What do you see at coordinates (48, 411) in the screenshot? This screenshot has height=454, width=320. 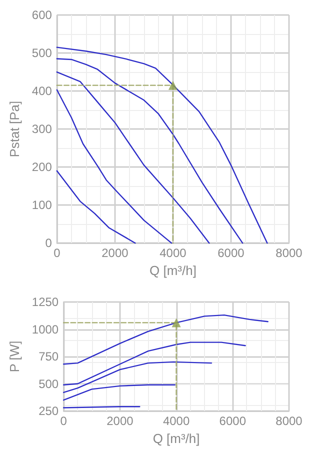 I see `y-tick-label: 250` at bounding box center [48, 411].